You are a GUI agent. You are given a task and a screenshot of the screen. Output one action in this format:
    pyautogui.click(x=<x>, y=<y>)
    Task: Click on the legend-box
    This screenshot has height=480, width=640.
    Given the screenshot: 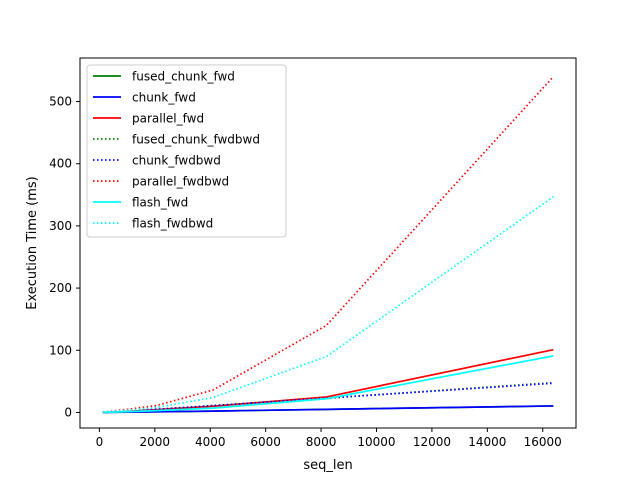 What is the action you would take?
    pyautogui.click(x=186, y=151)
    